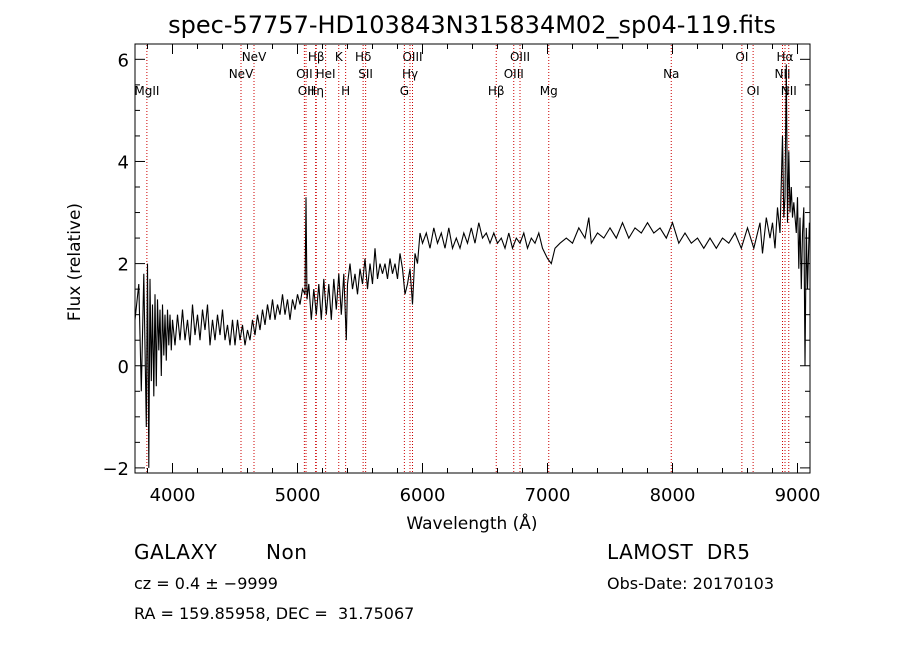  Describe the element at coordinates (274, 613) in the screenshot. I see `coordinates: RA = 159.85958, DEC = 31.75067` at that location.